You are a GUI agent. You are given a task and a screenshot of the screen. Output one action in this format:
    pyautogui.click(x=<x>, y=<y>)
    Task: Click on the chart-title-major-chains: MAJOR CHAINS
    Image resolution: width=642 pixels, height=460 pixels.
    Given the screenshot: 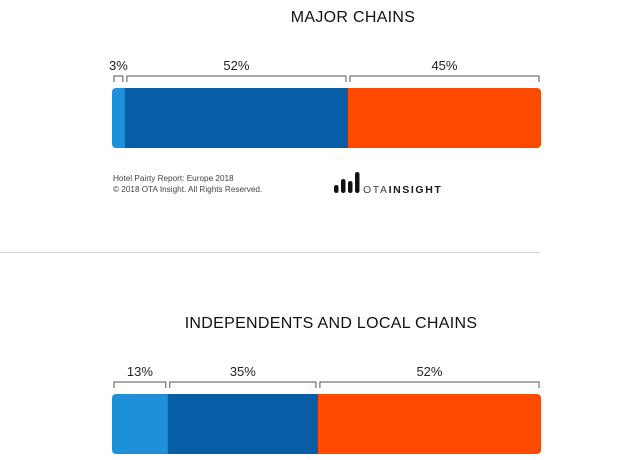 What is the action you would take?
    pyautogui.click(x=353, y=17)
    